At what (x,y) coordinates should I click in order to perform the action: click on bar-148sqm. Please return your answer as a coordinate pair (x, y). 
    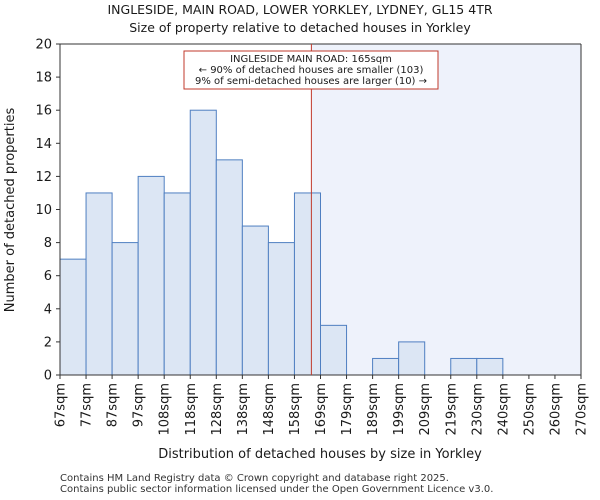
    Looking at the image, I should click on (281, 309).